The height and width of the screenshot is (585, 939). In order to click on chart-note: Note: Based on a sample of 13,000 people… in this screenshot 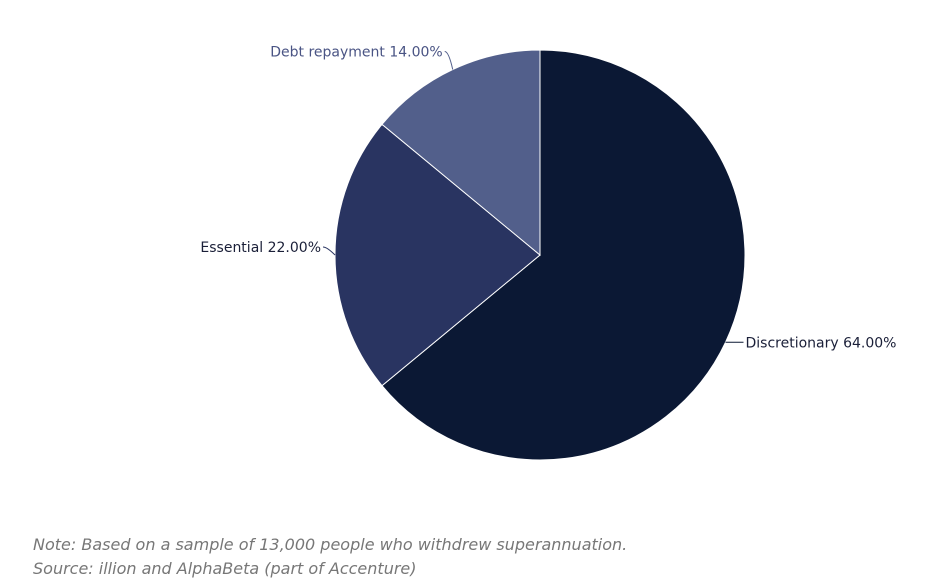, I will do `click(330, 544)`.